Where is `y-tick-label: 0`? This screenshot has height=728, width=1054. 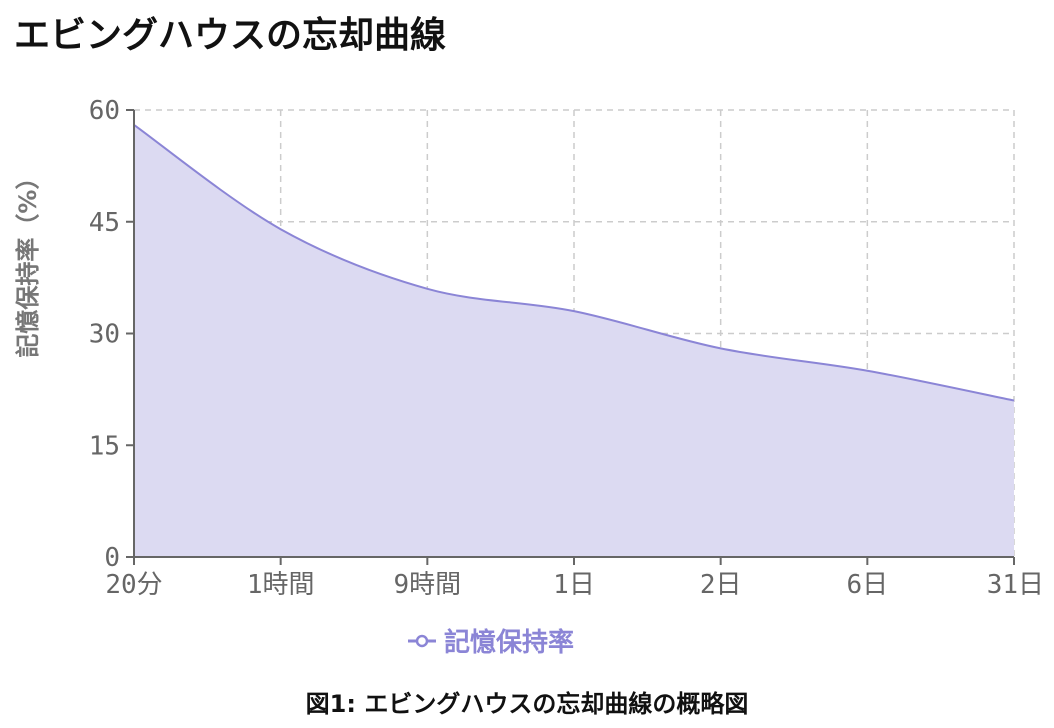
y-tick-label: 0 is located at coordinates (112, 558).